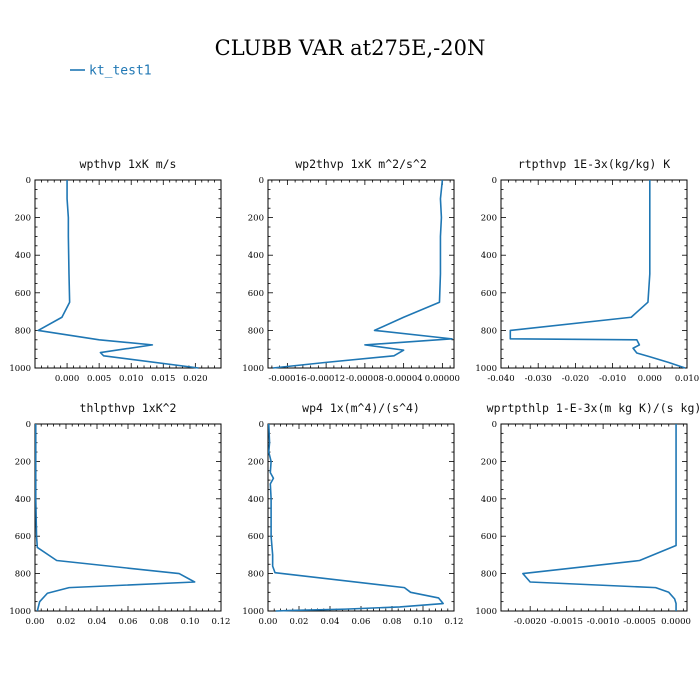 This screenshot has height=700, width=700. I want to click on panel-title: wpthvp 1xK m/s, so click(128, 164).